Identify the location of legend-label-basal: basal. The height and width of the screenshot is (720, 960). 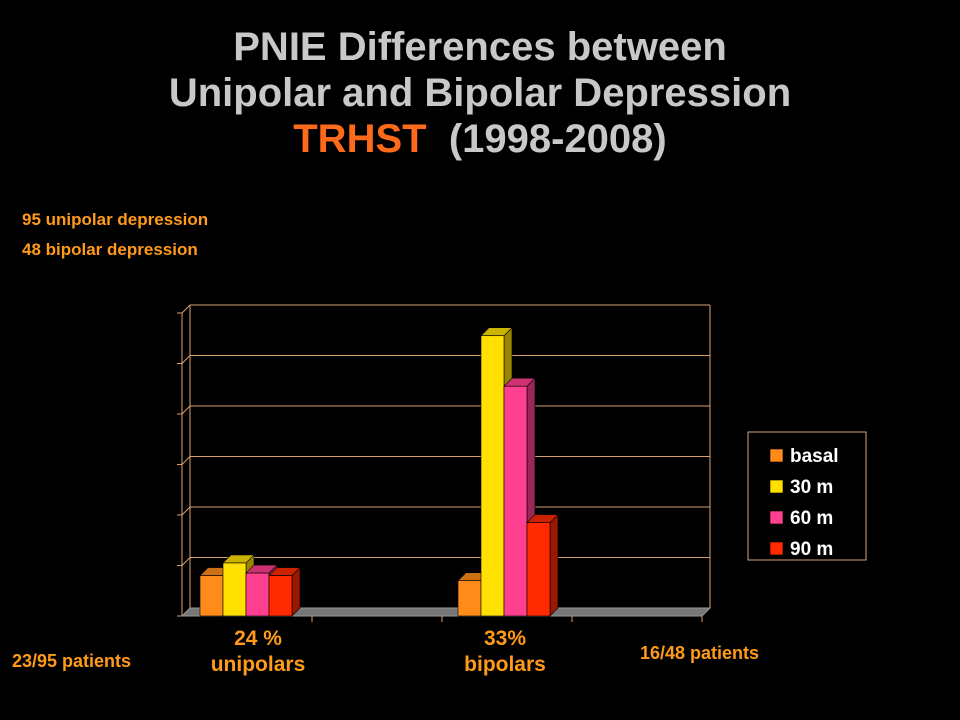
(814, 456).